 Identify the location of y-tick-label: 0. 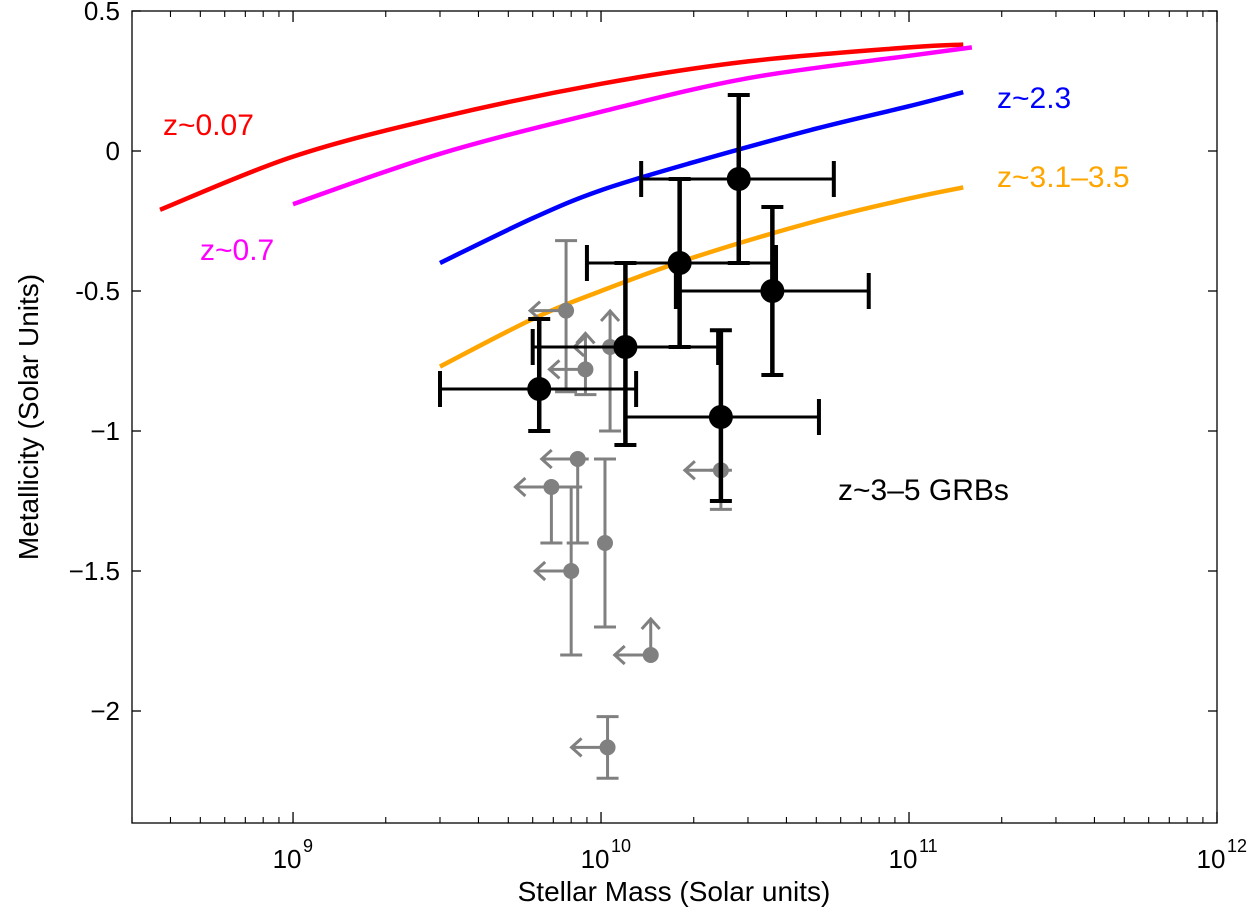
(113, 151).